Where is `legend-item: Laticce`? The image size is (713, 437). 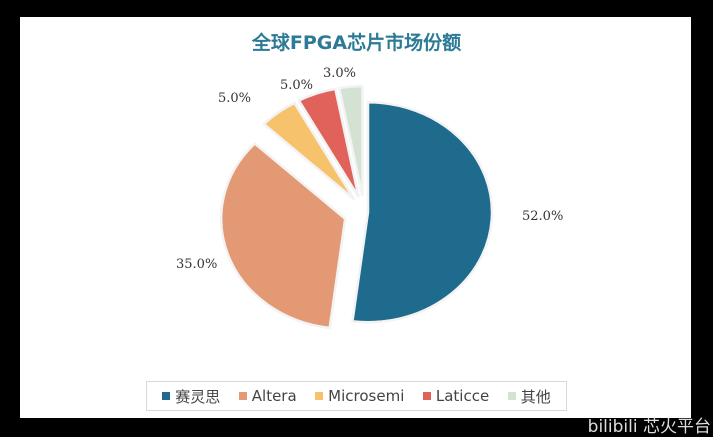 legend-item: Laticce is located at coordinates (456, 396).